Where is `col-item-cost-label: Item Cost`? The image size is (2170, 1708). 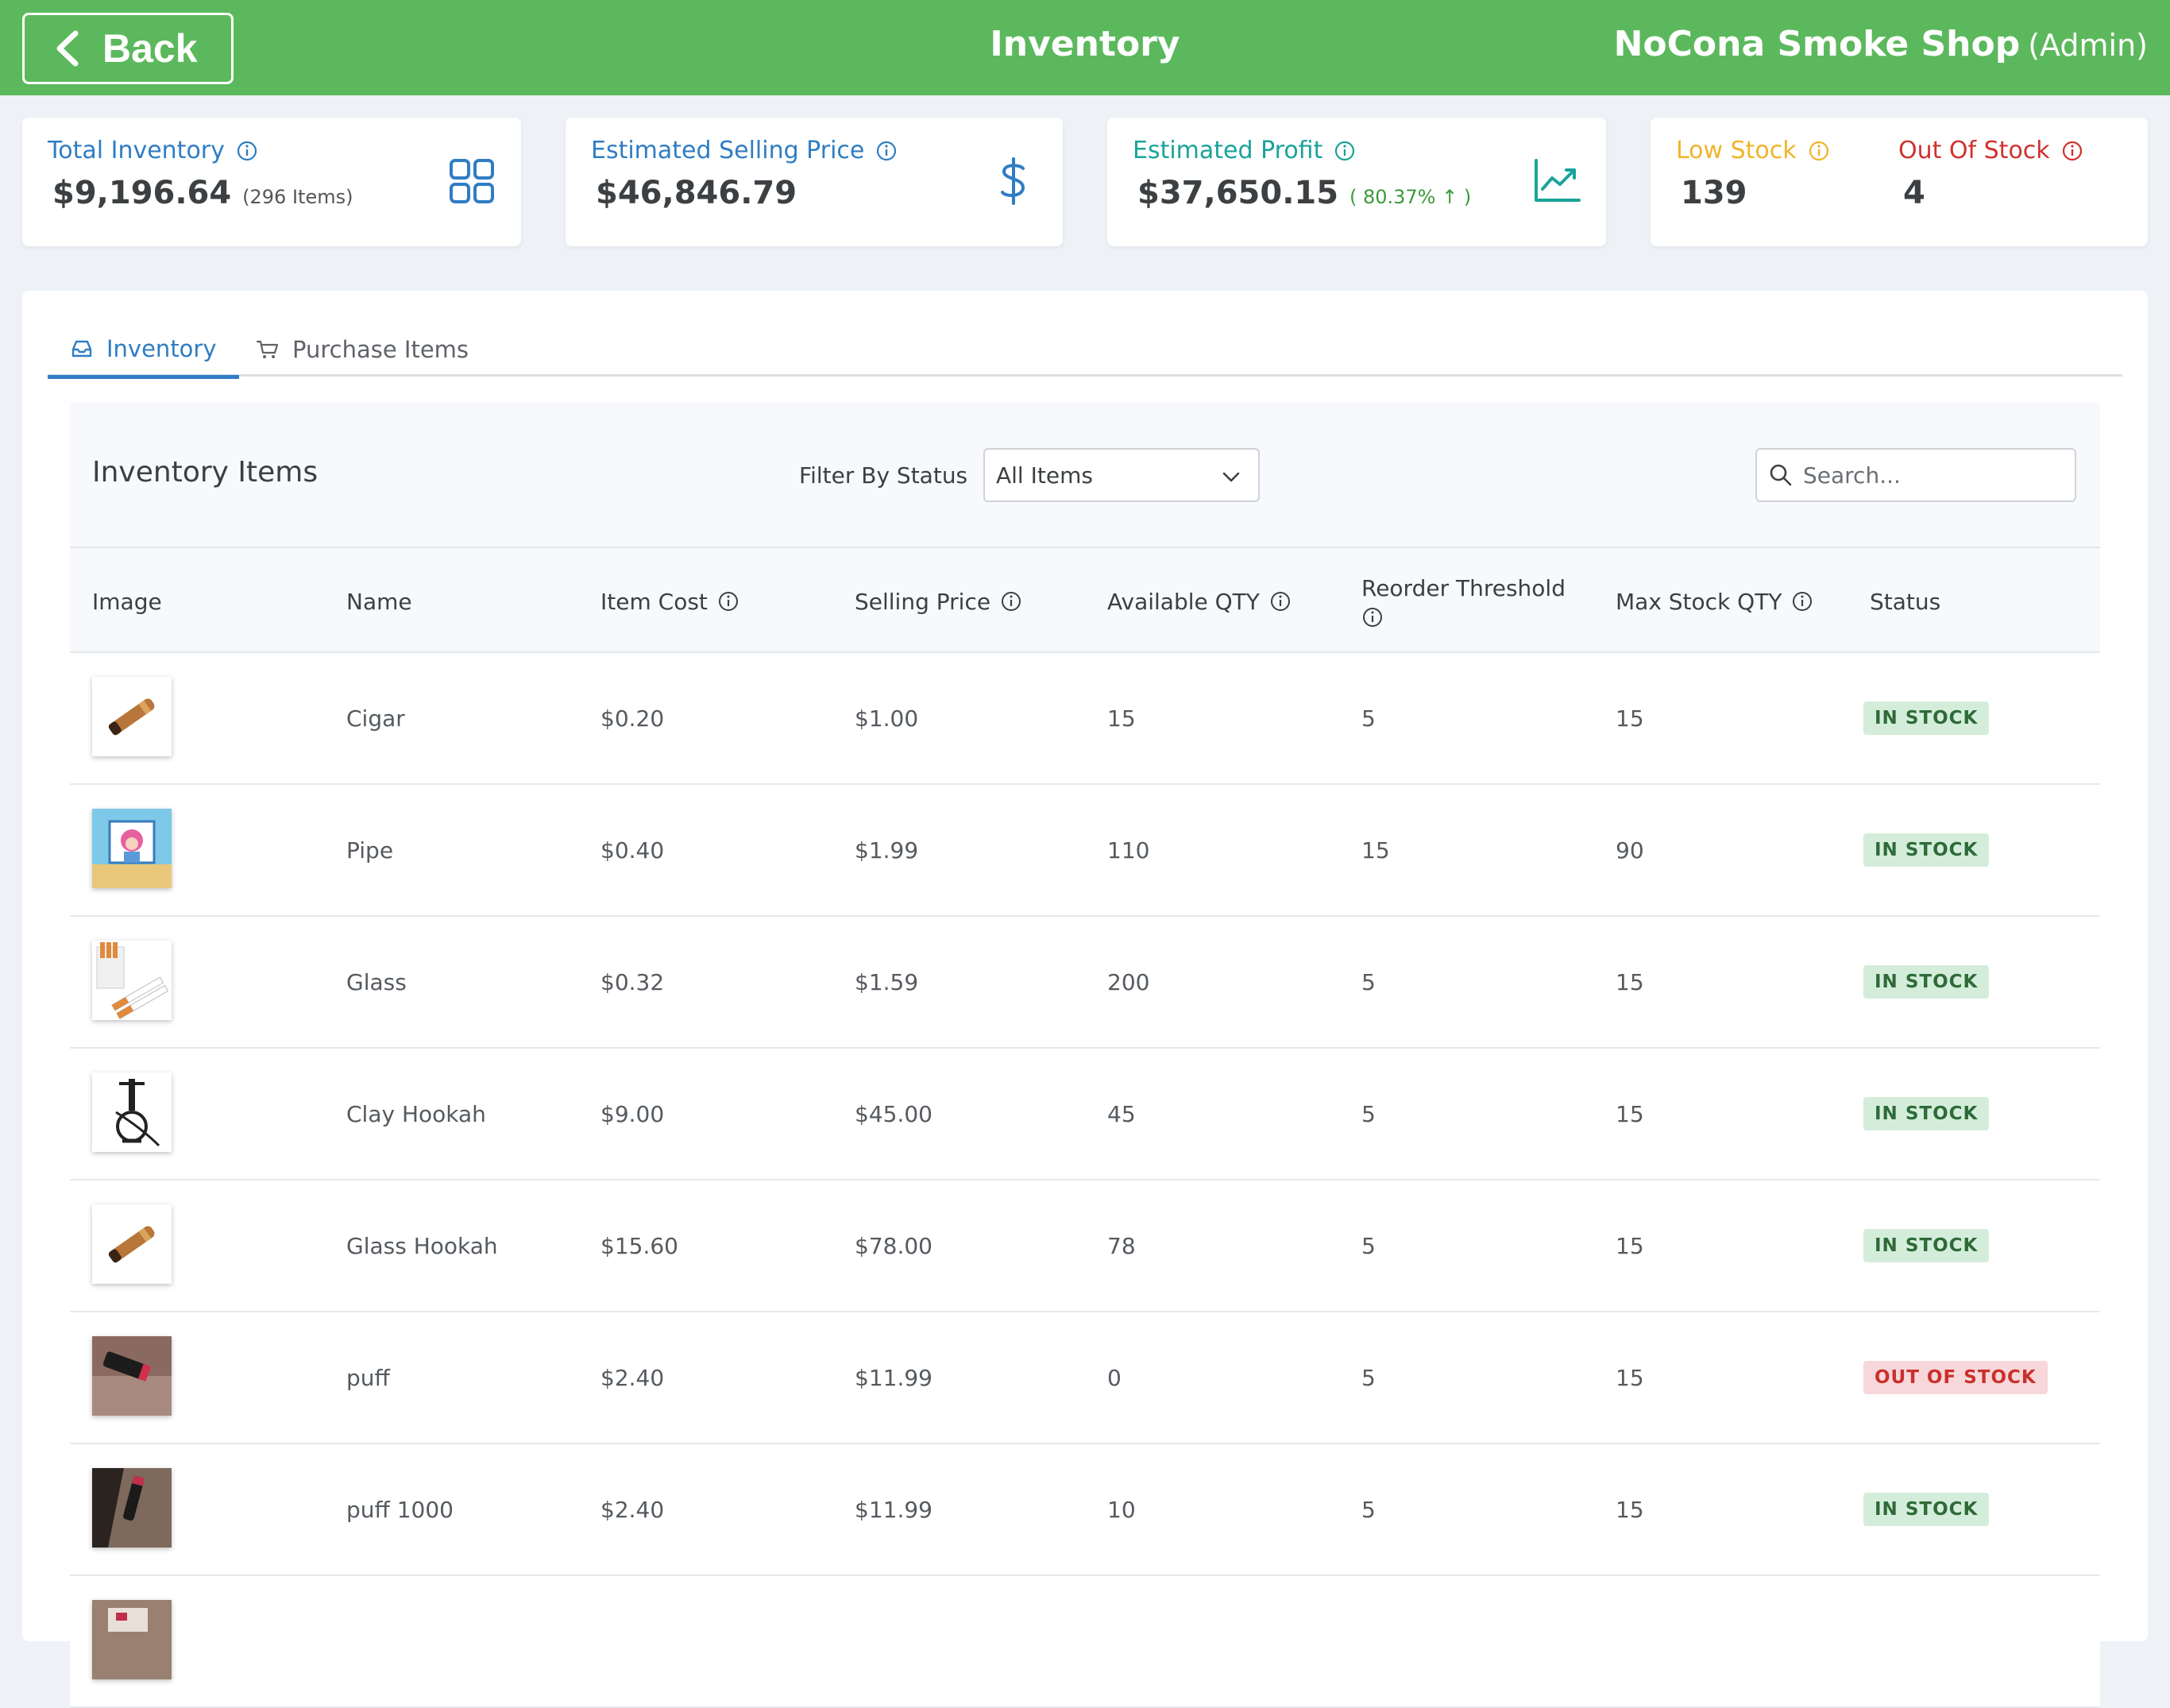
col-item-cost-label: Item Cost is located at coordinates (654, 601).